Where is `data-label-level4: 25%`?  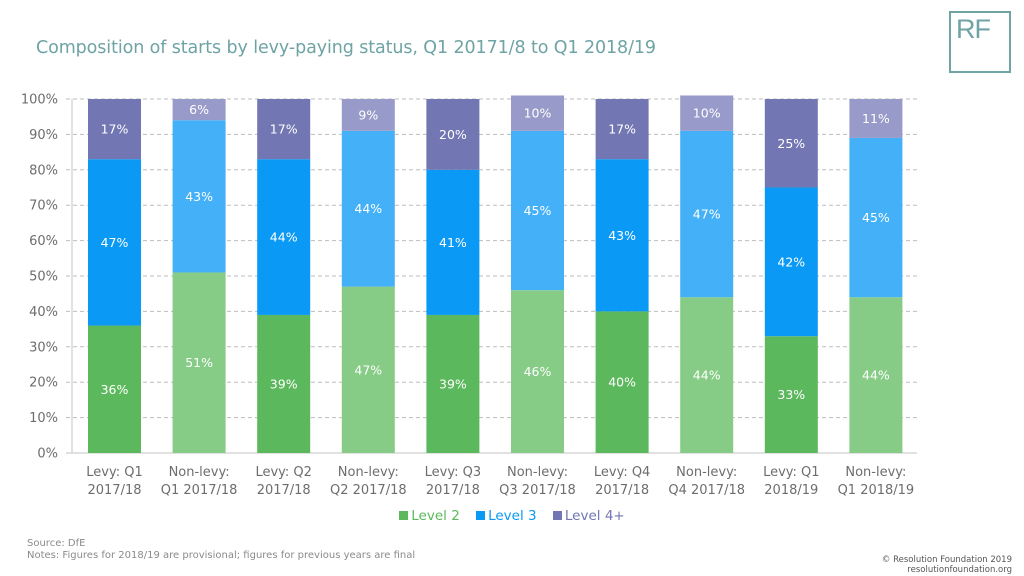
data-label-level4: 25% is located at coordinates (791, 143).